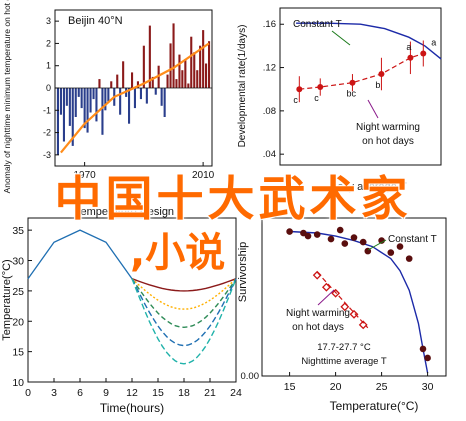  Describe the element at coordinates (368, 187) in the screenshot. I see `rate-x-label: Daily average T` at that location.